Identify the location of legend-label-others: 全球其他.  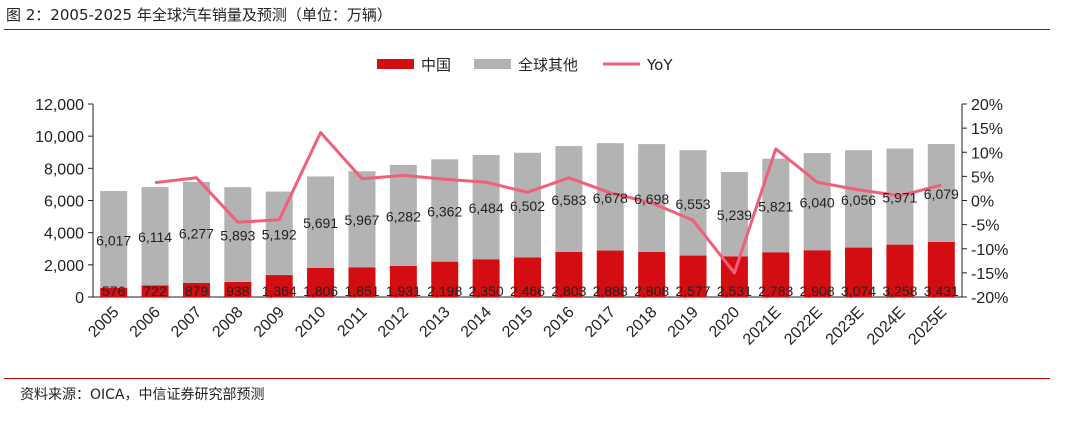
(548, 65).